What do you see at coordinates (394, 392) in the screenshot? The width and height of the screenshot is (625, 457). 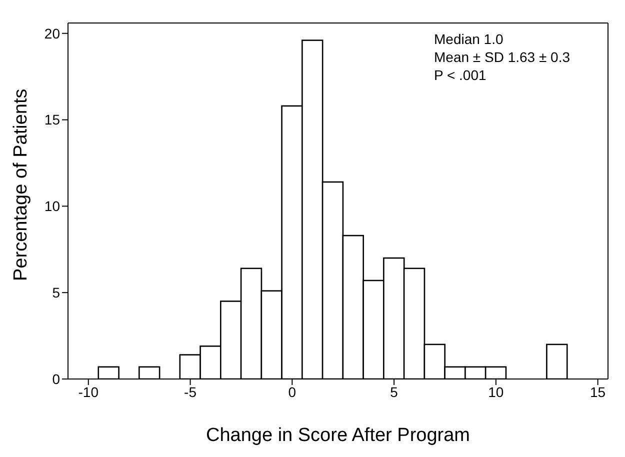 I see `x-tick-label: 5` at bounding box center [394, 392].